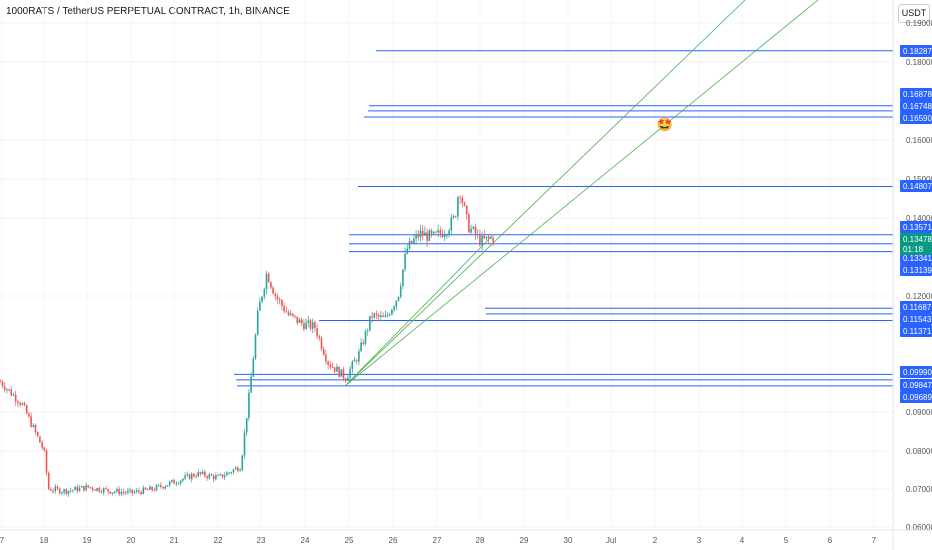  I want to click on time-axis: 7 18 19 20 21 22 23 24 25 26 27 28 29 30 Jul 2 3 4 5 6 7, so click(438, 540).